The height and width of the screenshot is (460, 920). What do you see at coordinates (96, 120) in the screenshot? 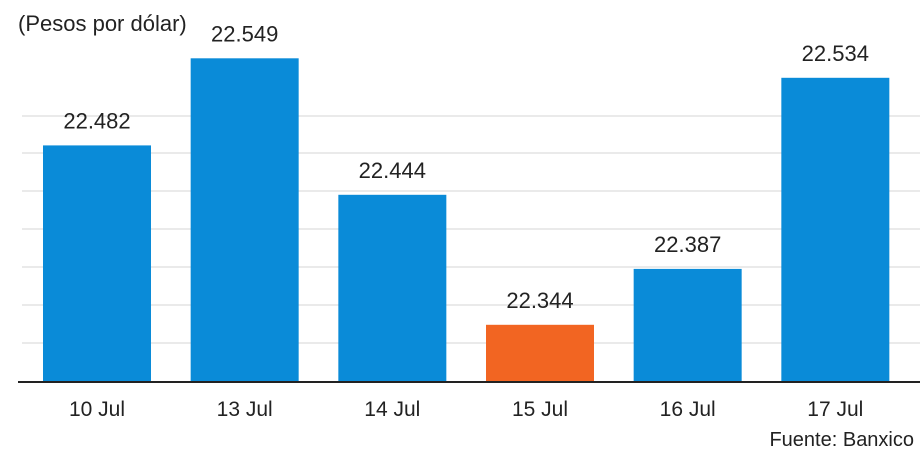
I see `bar-value-label: 22.482` at bounding box center [96, 120].